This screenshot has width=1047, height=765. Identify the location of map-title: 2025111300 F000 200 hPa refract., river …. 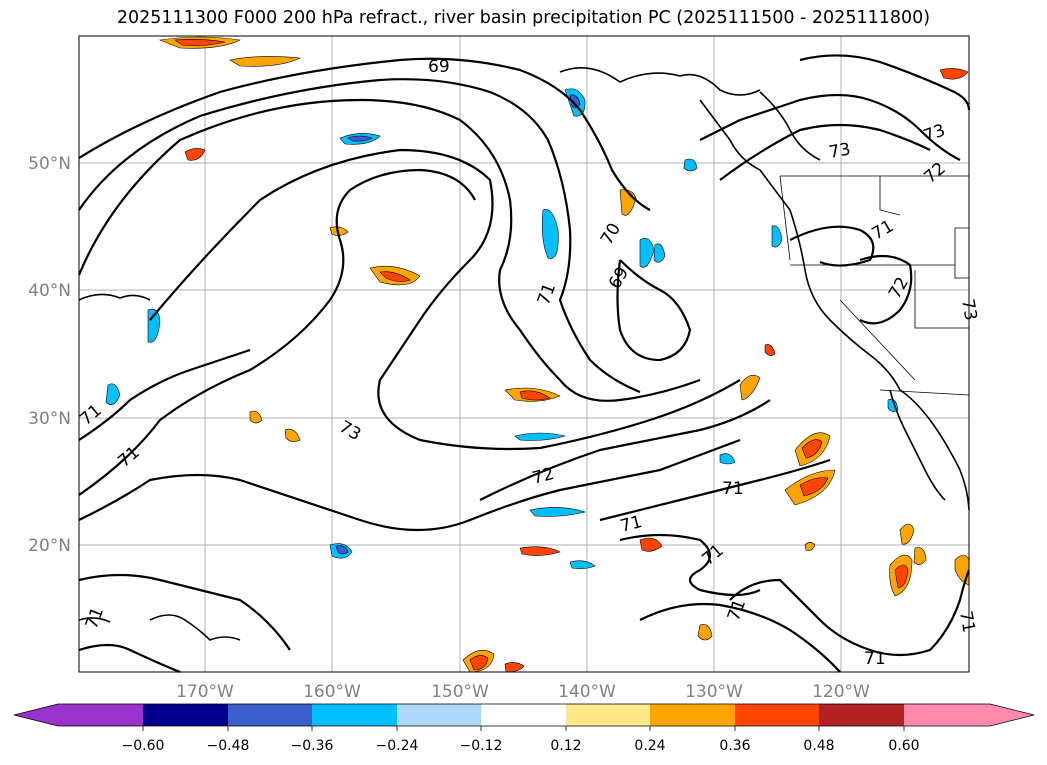
(523, 18).